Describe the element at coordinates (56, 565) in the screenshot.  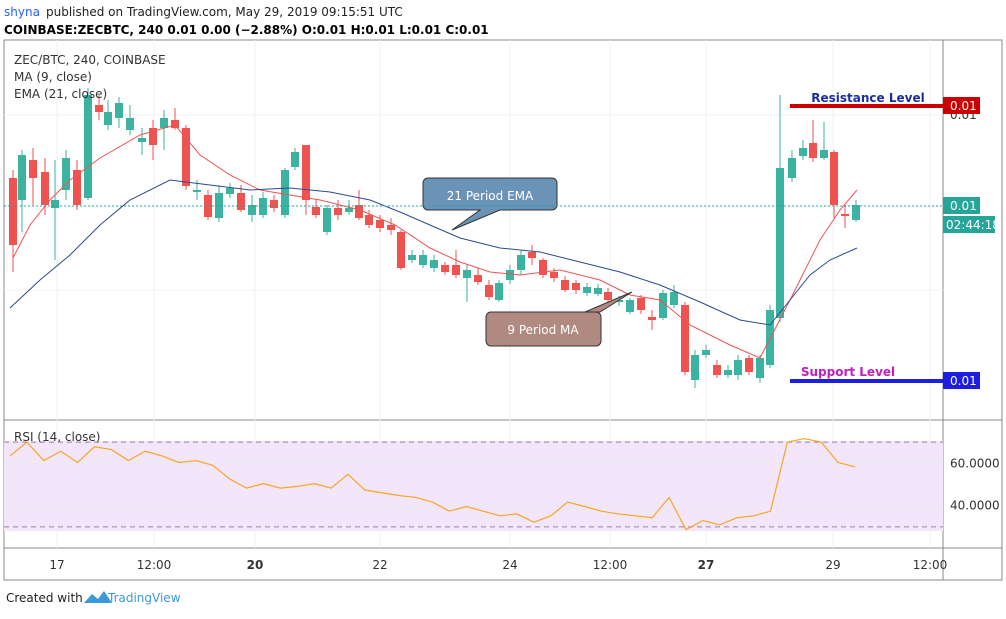
I see `time-label: 17` at that location.